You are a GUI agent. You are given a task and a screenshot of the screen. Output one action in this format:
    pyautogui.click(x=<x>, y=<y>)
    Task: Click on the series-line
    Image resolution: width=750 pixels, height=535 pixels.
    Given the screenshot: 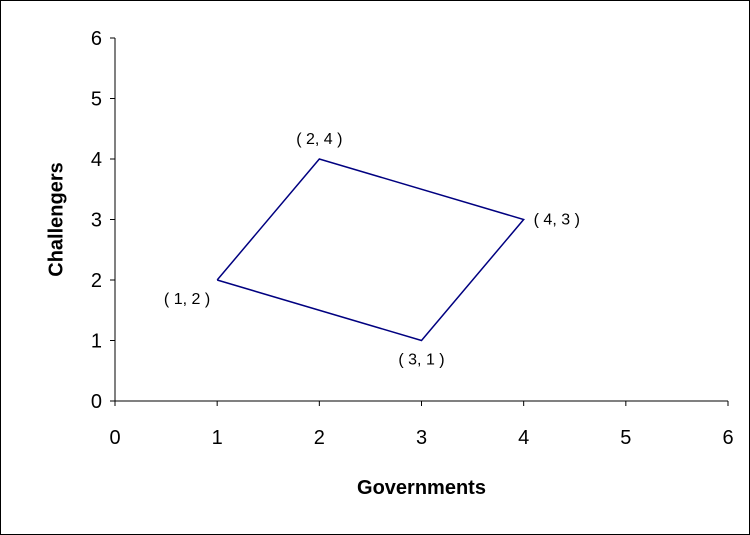 What is the action you would take?
    pyautogui.click(x=370, y=250)
    